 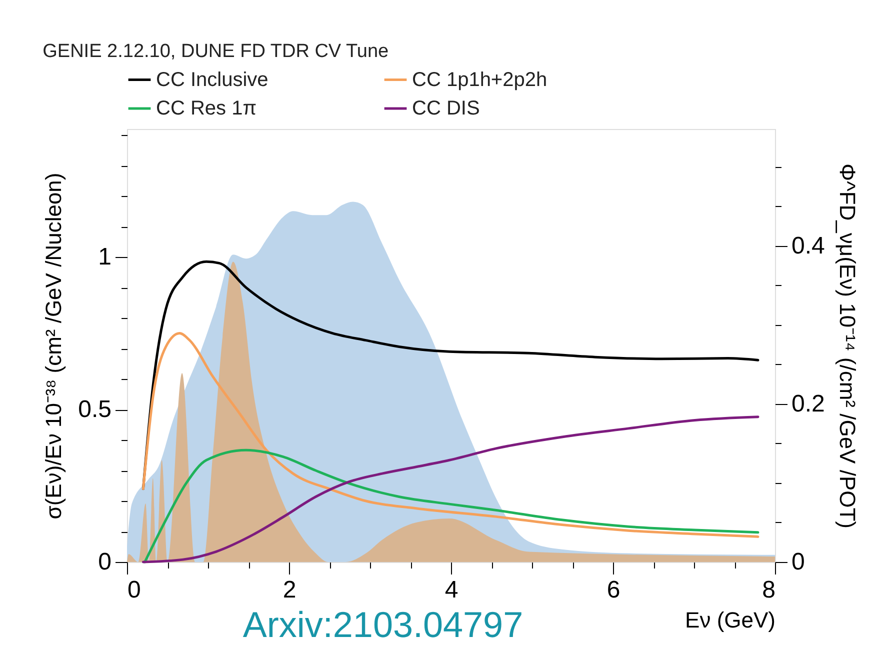 What do you see at coordinates (105, 257) in the screenshot?
I see `y-tick-label: 1` at bounding box center [105, 257].